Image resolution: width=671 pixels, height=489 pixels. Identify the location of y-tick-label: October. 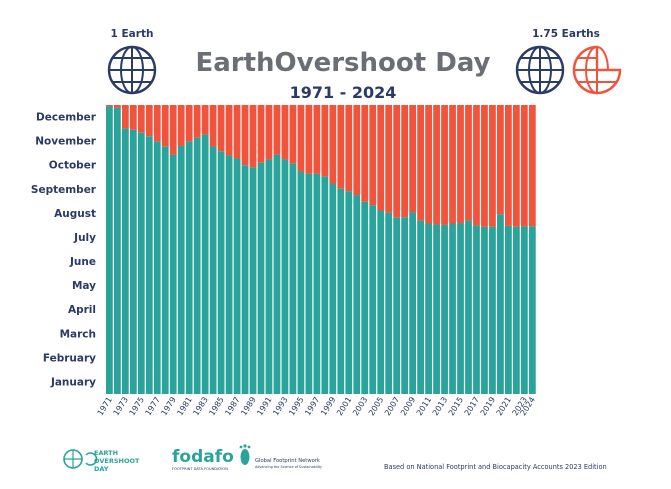
(73, 166).